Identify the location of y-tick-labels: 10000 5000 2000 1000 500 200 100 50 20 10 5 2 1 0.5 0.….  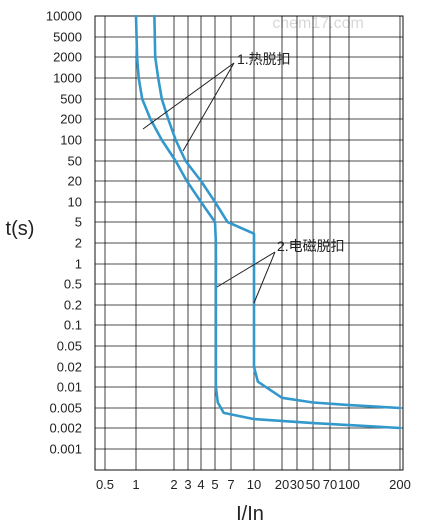
(64, 233).